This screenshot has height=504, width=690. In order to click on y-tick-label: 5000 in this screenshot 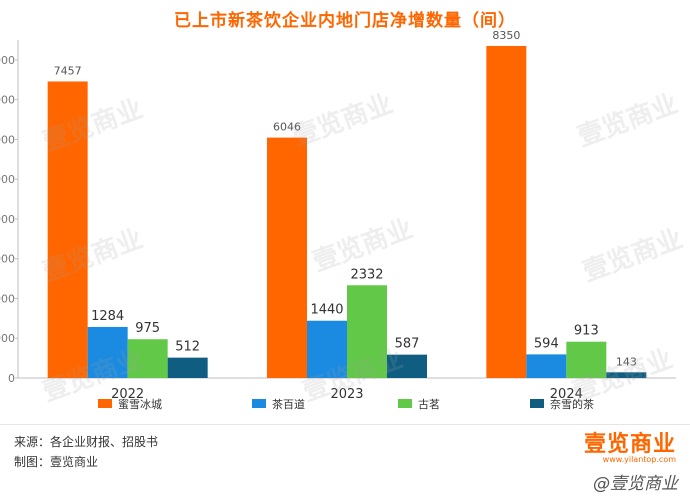, I will do `click(7, 179)`.